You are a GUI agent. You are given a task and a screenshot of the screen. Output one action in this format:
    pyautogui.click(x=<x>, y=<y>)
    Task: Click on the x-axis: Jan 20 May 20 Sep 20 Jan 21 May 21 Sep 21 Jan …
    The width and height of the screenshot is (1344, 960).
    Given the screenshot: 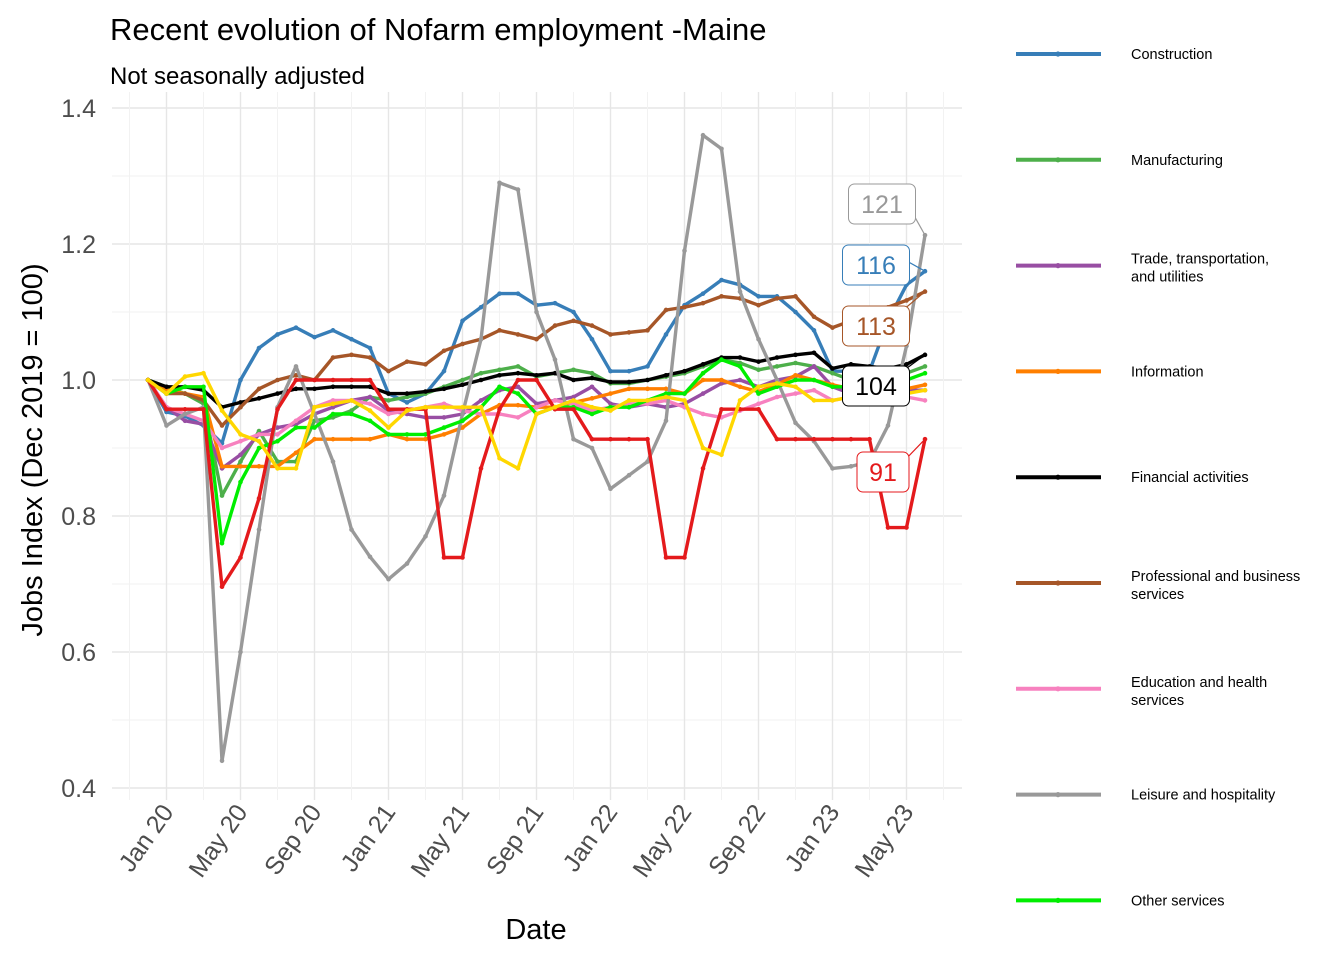 What is the action you would take?
    pyautogui.click(x=516, y=840)
    